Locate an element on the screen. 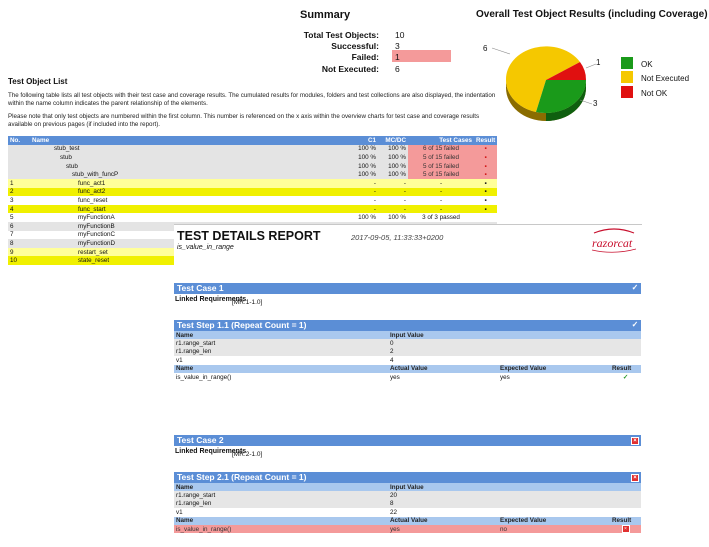  test-case-1-title: Test Case 1 is located at coordinates (200, 288).